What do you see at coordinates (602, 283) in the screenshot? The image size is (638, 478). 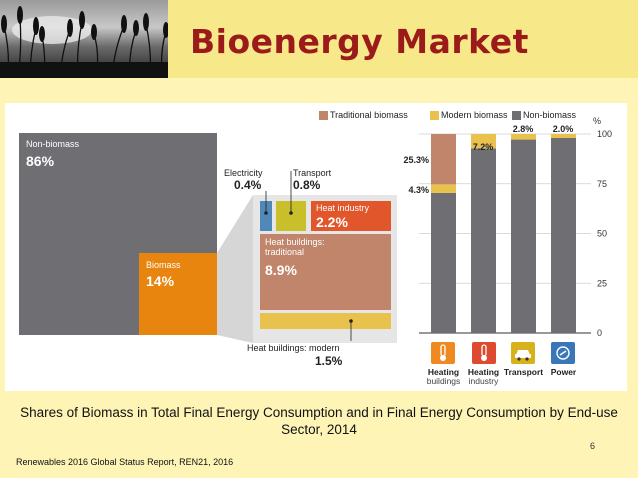 I see `y-tick-label: 25` at bounding box center [602, 283].